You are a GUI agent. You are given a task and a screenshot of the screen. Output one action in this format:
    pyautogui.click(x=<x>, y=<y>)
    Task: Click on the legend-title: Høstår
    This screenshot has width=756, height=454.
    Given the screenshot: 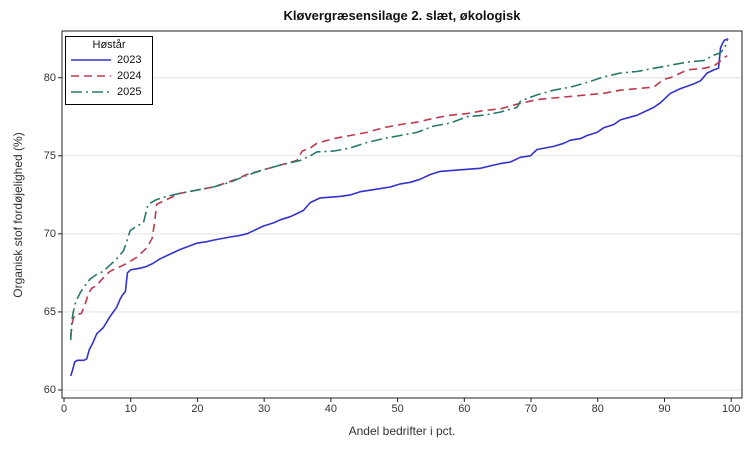 What is the action you would take?
    pyautogui.click(x=109, y=45)
    